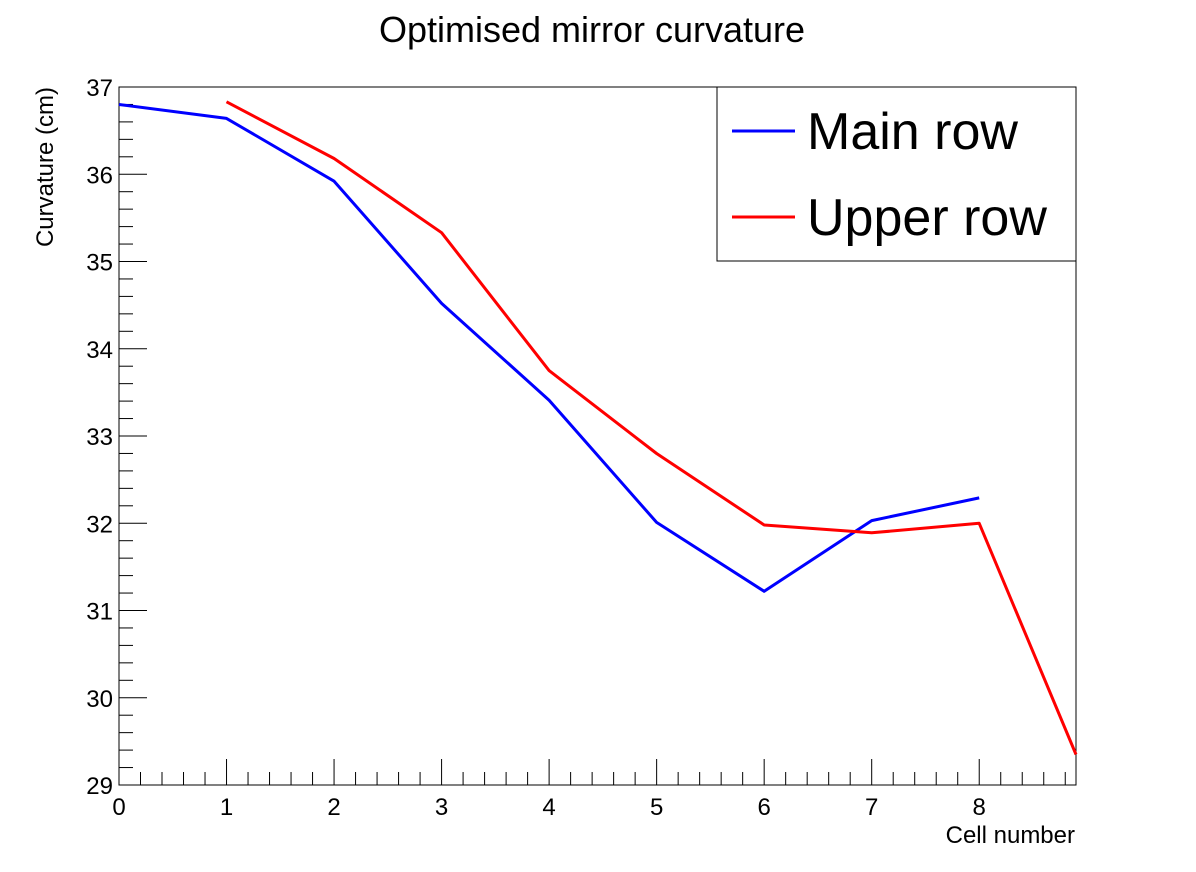 The width and height of the screenshot is (1196, 872). What do you see at coordinates (333, 807) in the screenshot?
I see `x-tick-label: 2` at bounding box center [333, 807].